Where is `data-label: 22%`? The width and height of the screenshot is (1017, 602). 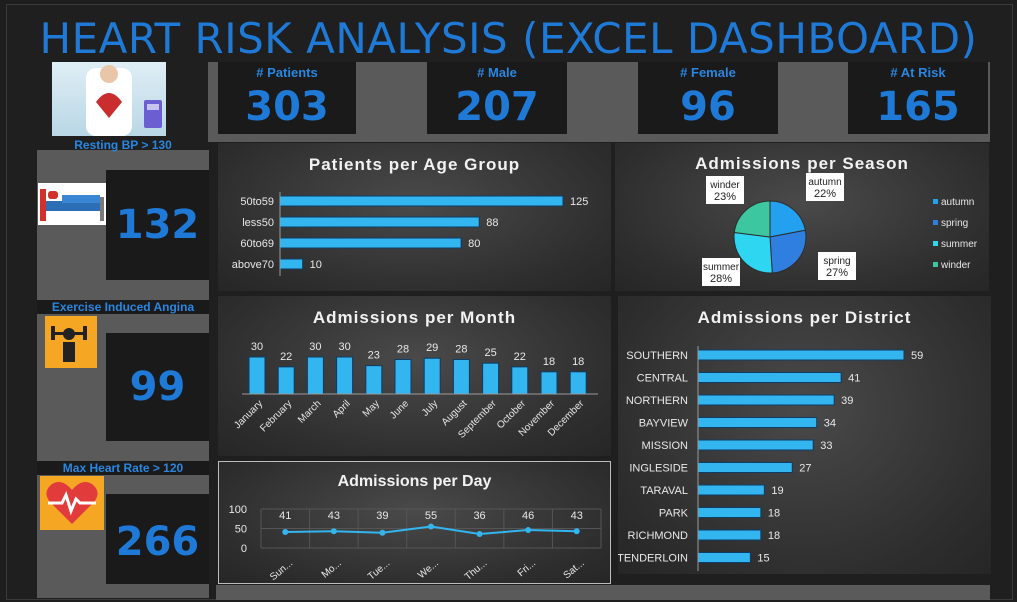
data-label: 22% is located at coordinates (825, 194).